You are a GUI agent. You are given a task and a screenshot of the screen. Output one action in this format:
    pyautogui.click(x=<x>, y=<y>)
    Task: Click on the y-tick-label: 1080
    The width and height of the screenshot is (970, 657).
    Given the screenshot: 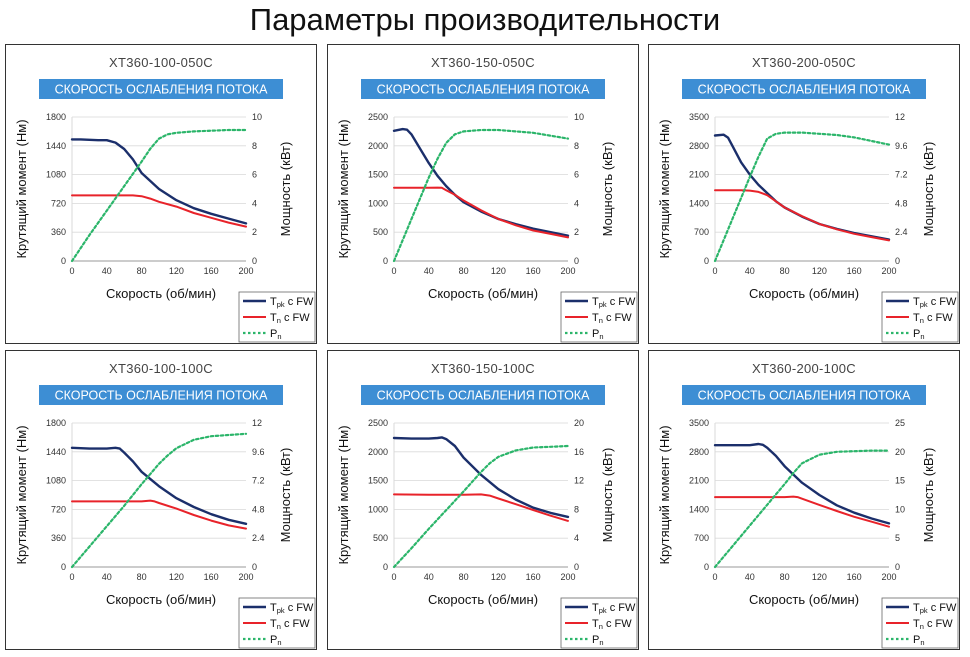 What is the action you would take?
    pyautogui.click(x=56, y=481)
    